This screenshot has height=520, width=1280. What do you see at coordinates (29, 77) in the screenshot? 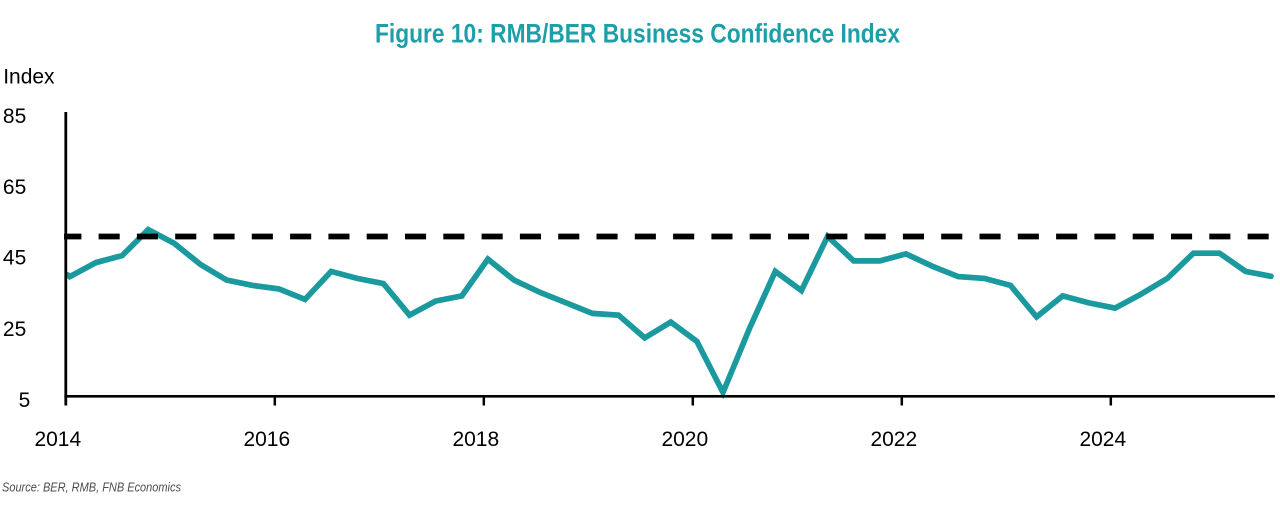
I see `svg-text: Index` at bounding box center [29, 77].